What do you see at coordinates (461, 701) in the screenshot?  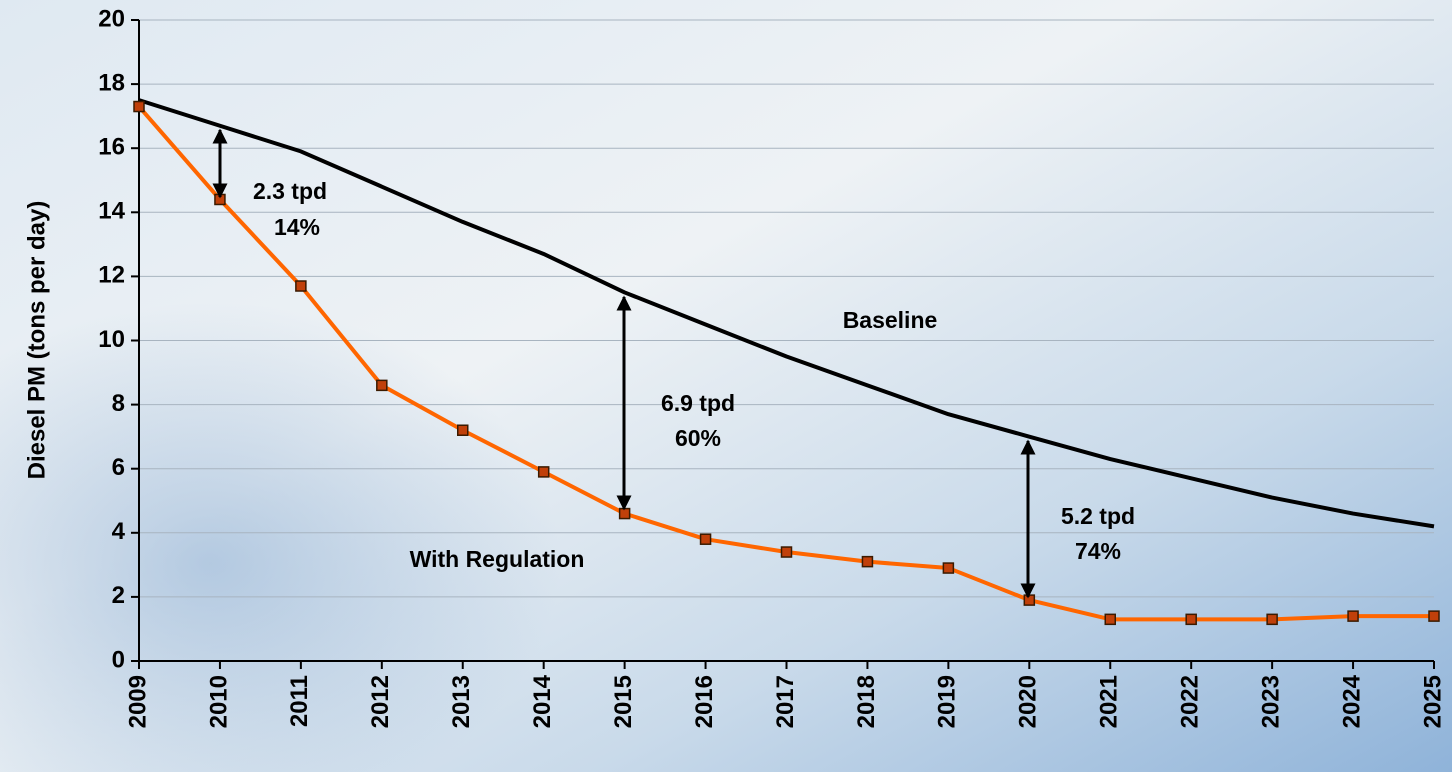 I see `x-tick-label: 2013` at bounding box center [461, 701].